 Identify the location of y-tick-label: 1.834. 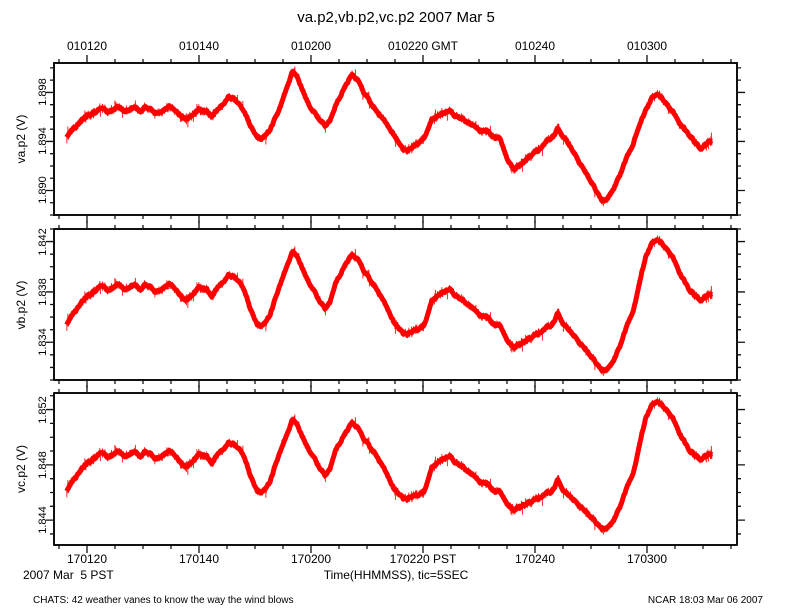
(43, 342).